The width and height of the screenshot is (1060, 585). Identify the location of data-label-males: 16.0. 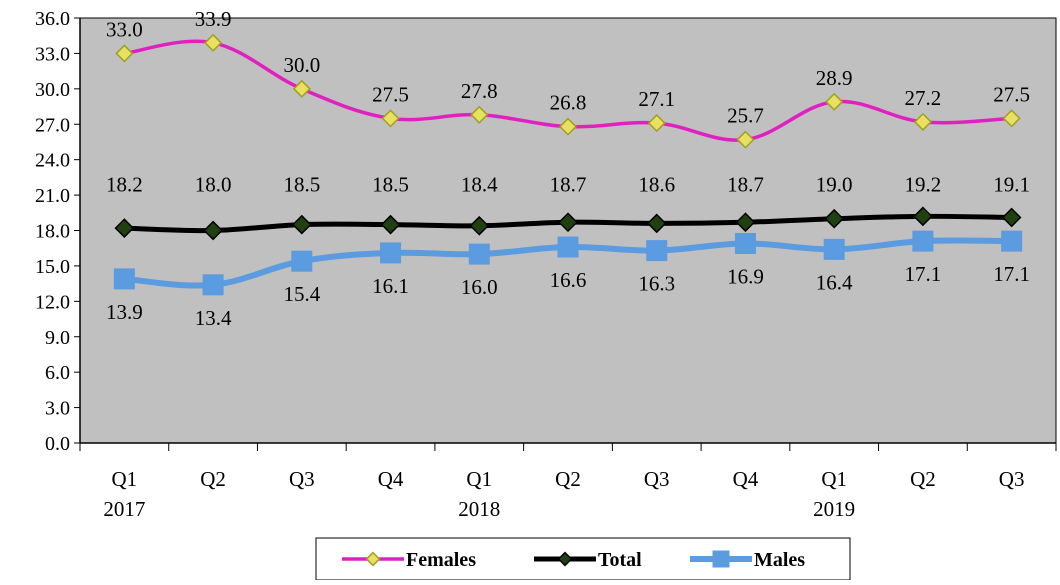
(479, 287).